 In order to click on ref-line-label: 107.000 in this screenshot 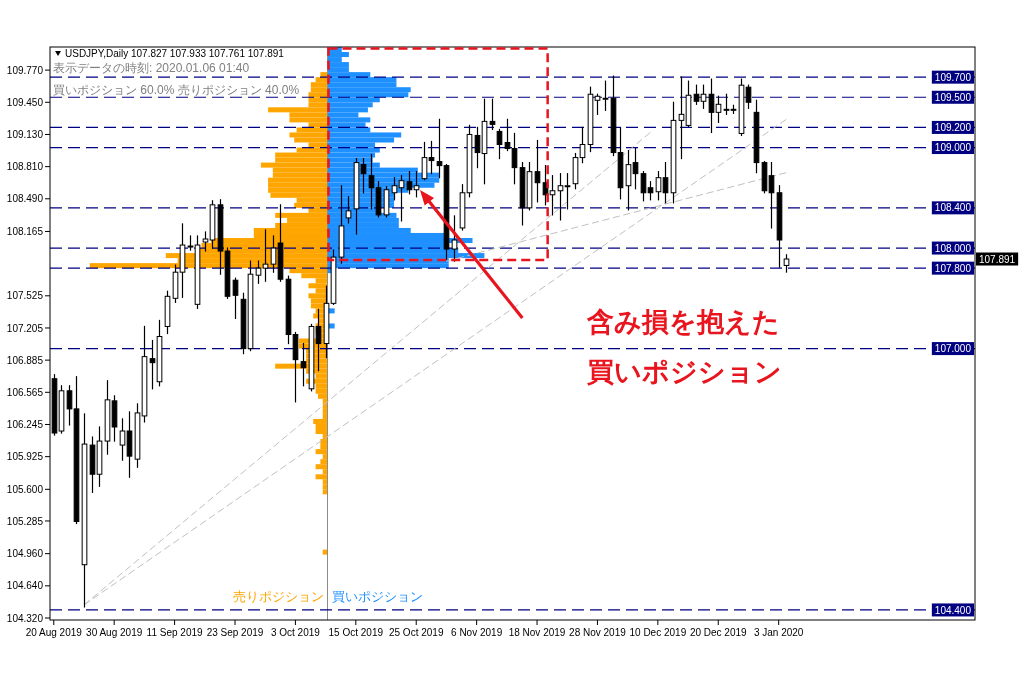, I will do `click(953, 349)`.